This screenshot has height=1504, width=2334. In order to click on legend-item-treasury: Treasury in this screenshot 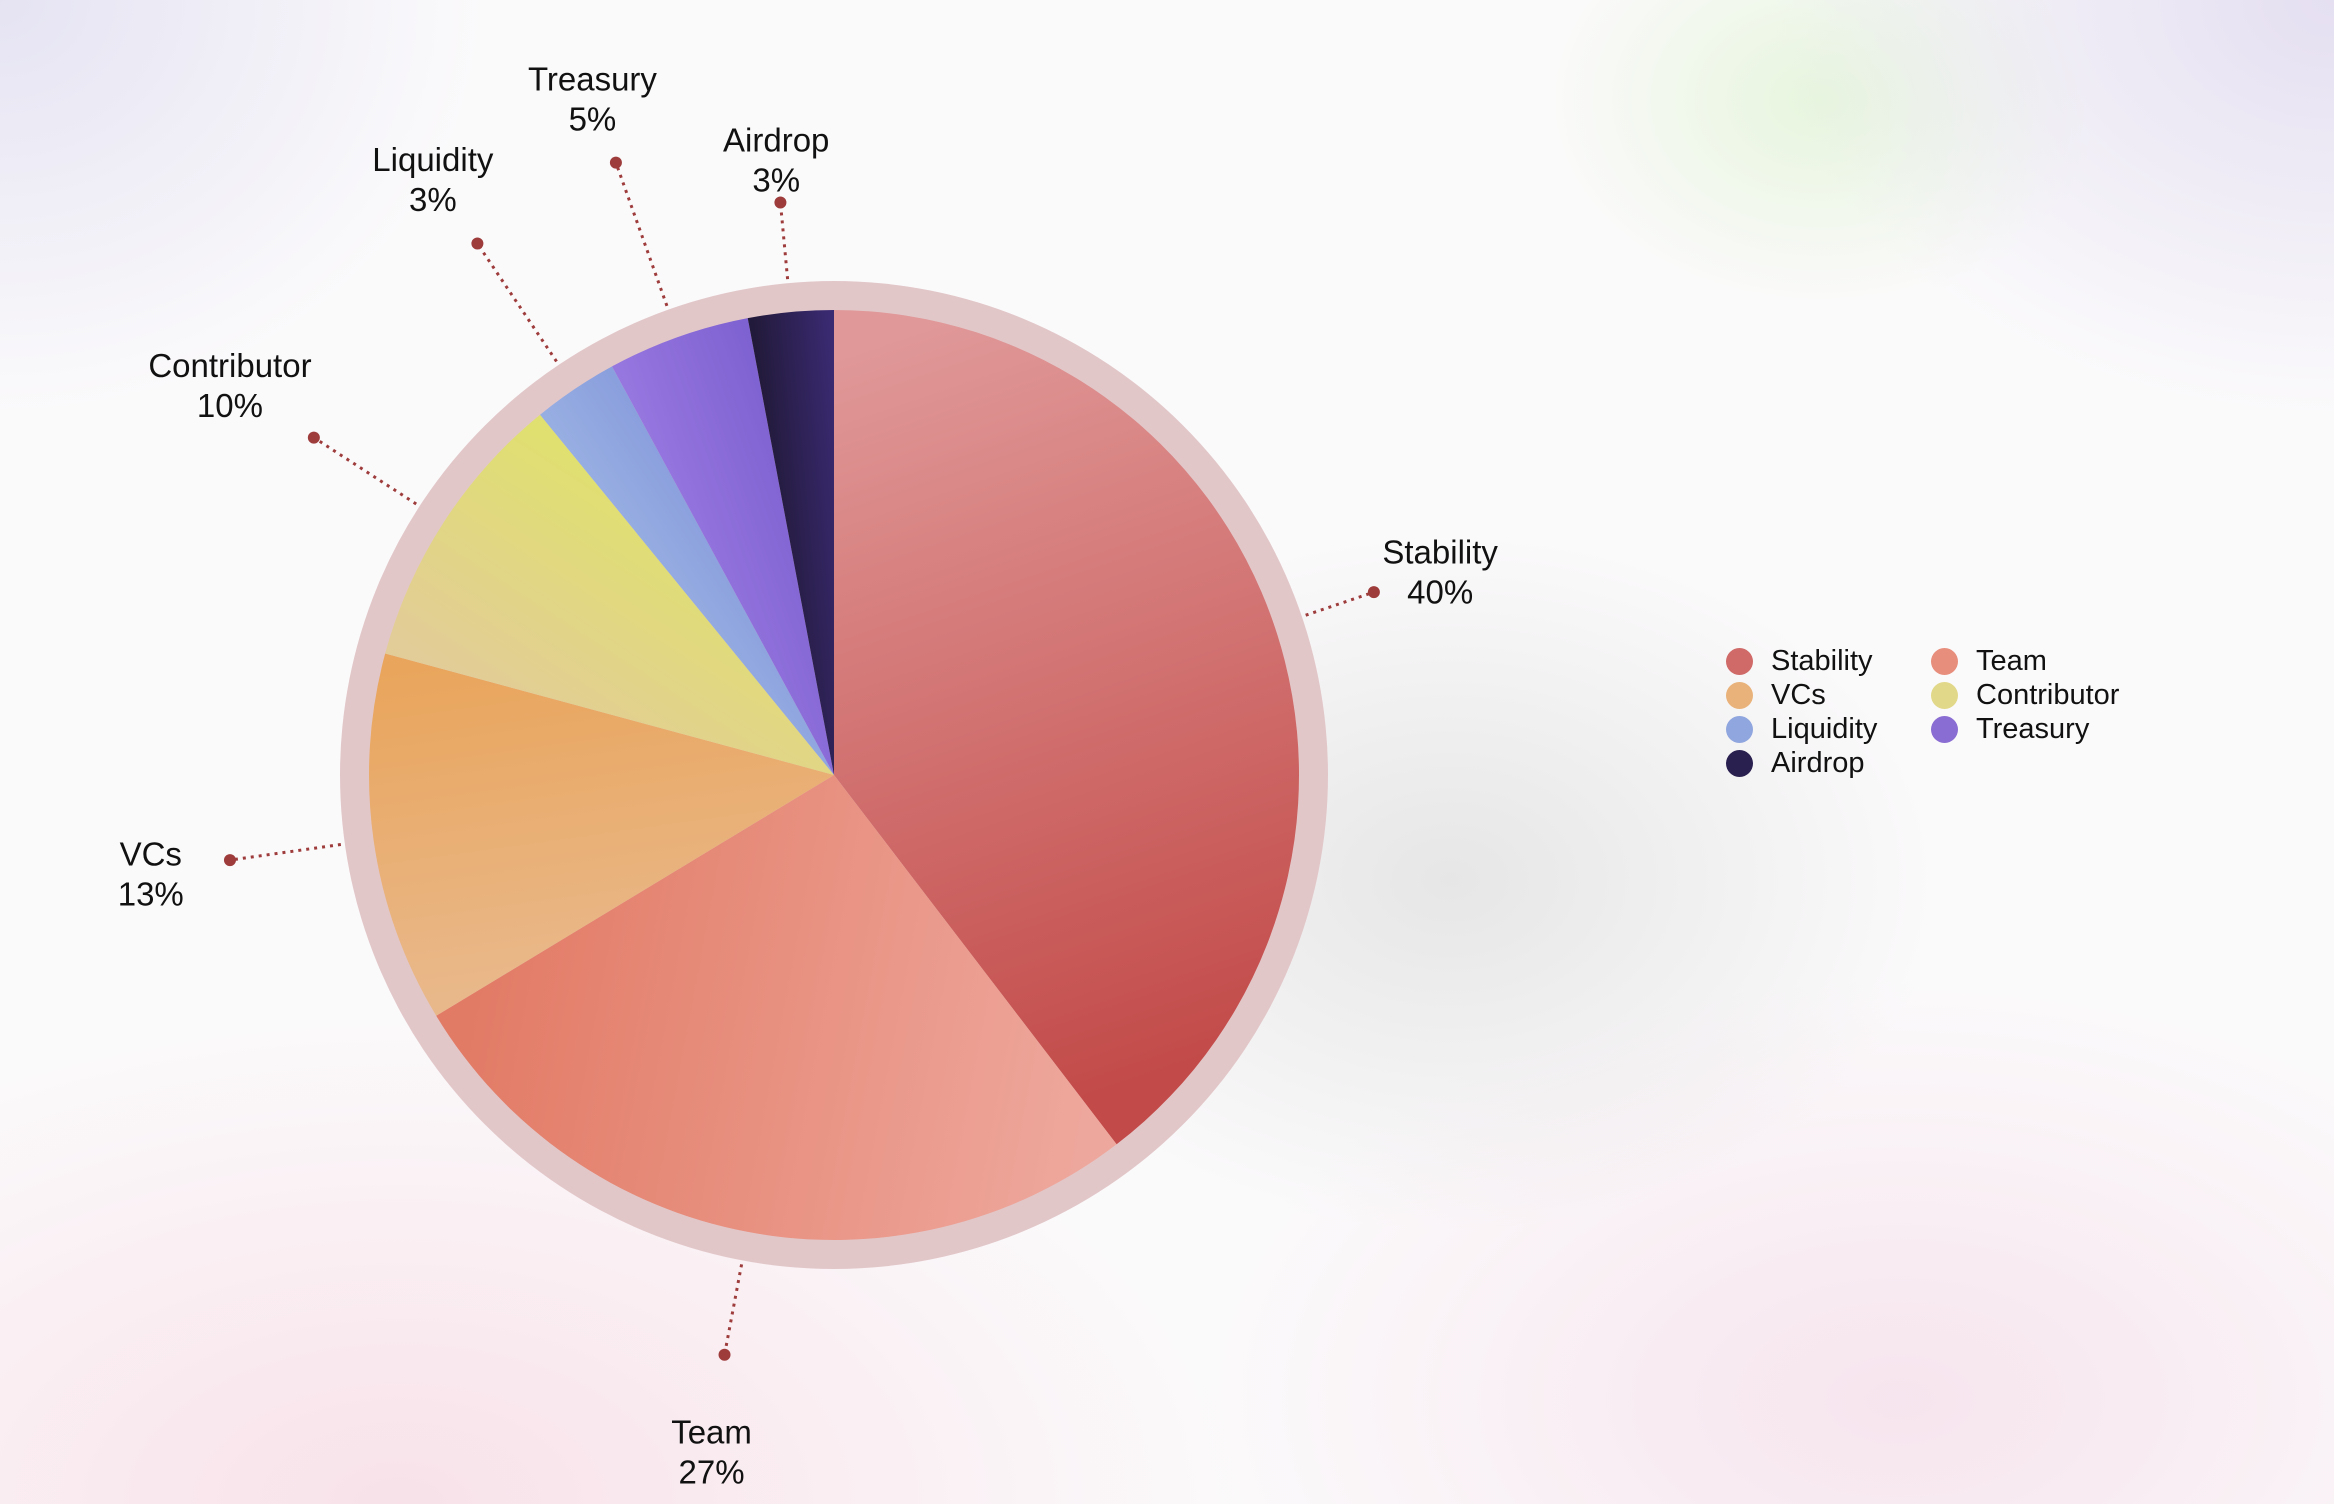, I will do `click(2041, 729)`.